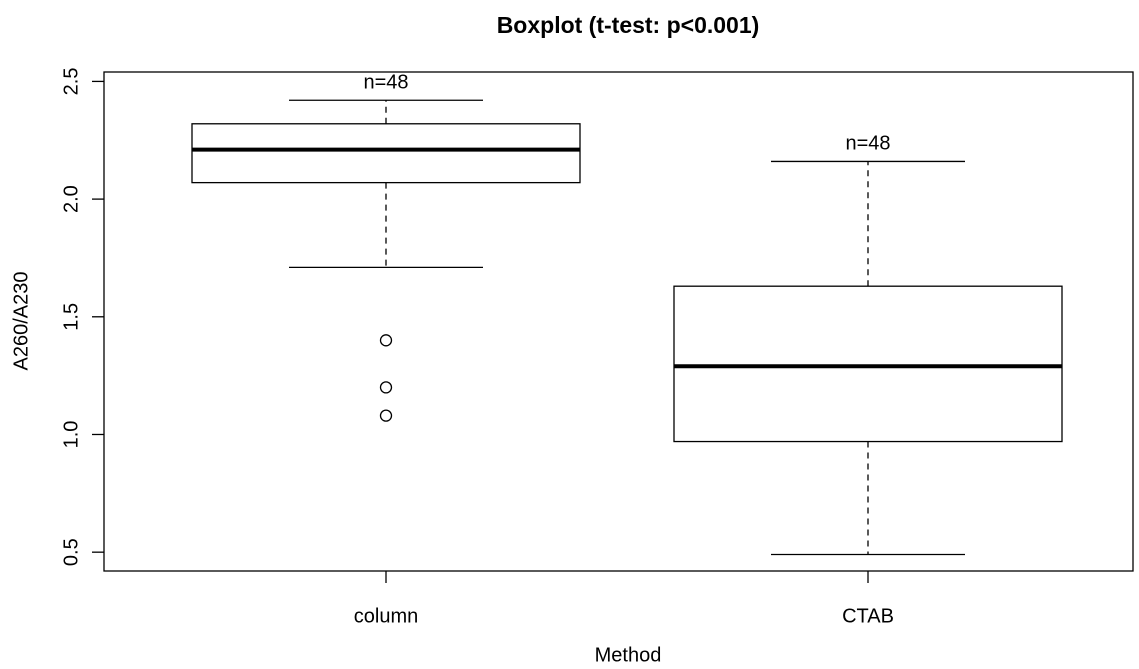  What do you see at coordinates (71, 82) in the screenshot?
I see `y-tick-label: 2.5` at bounding box center [71, 82].